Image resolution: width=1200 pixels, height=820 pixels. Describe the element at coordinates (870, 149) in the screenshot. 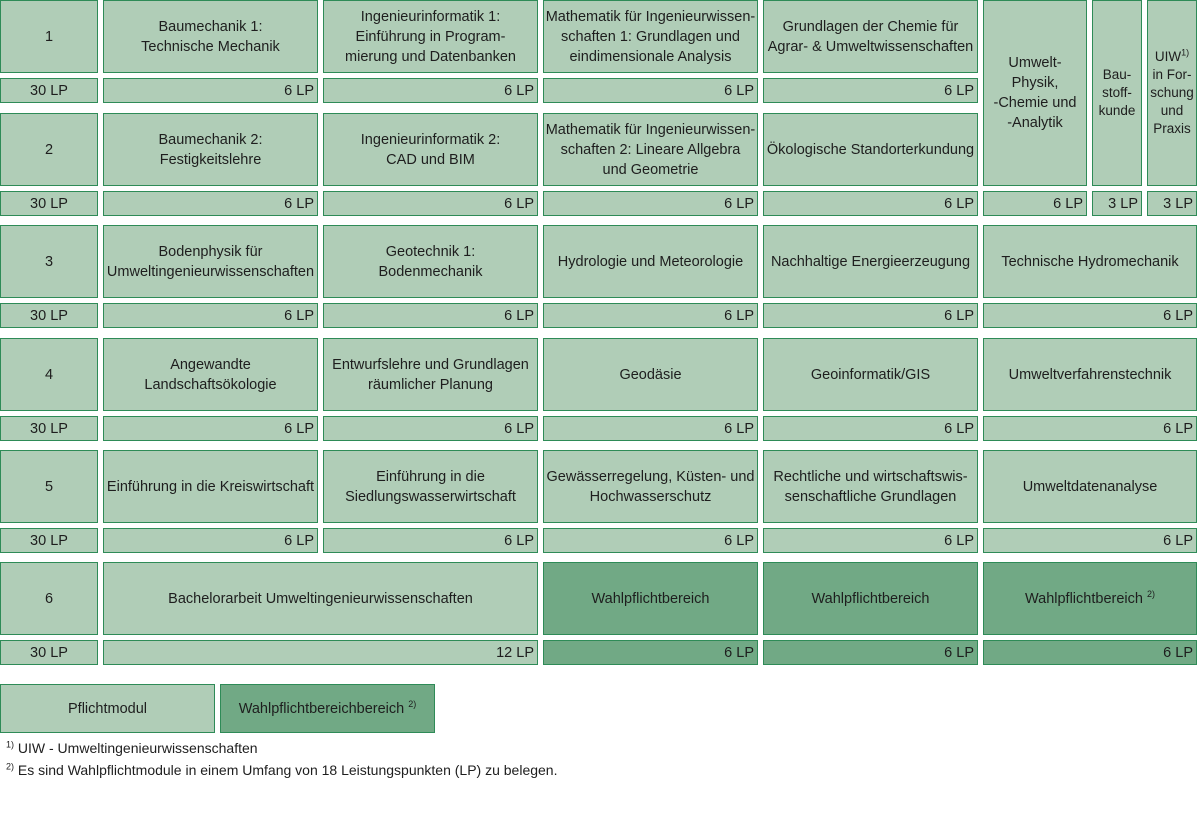

I see `module-cell: Ökologische Standorterkundung` at that location.